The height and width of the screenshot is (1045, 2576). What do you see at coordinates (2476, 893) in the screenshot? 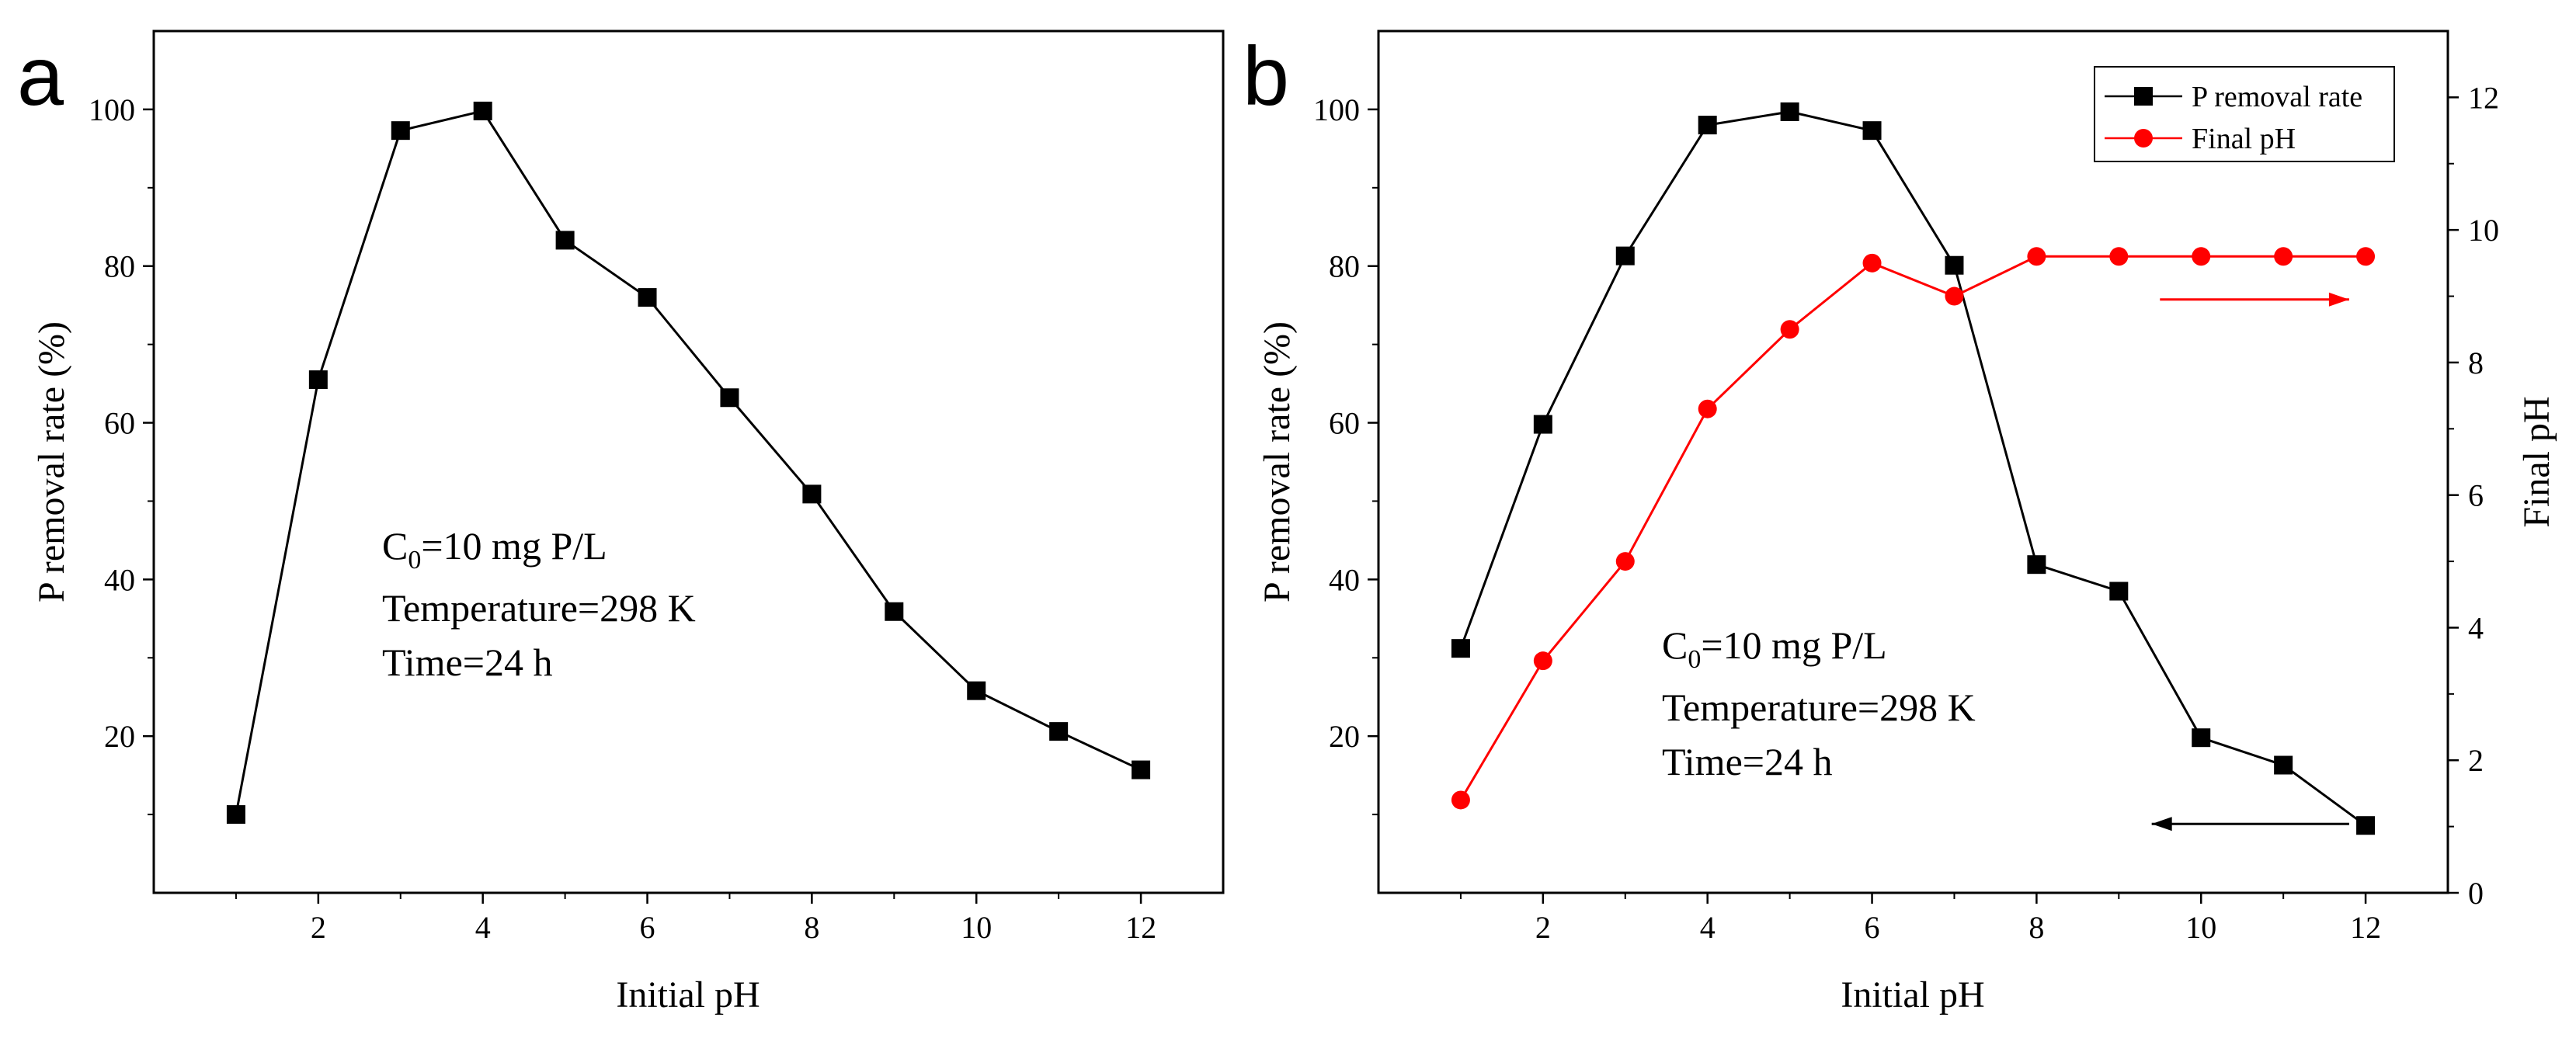
I see `y2-tick-label: 0` at bounding box center [2476, 893].